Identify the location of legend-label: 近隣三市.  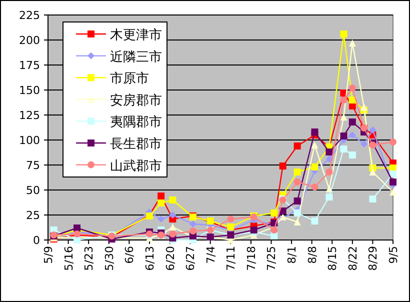
(136, 57).